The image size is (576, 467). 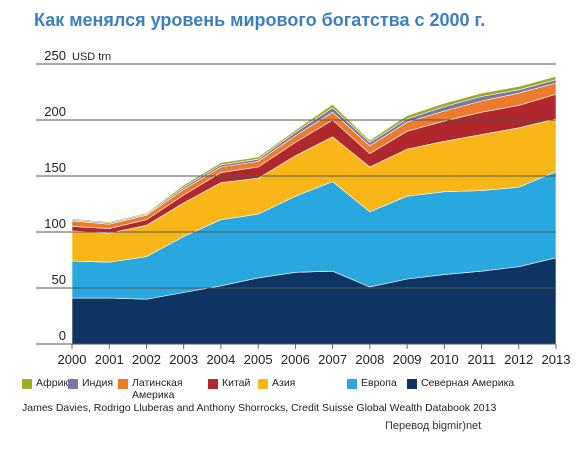 What do you see at coordinates (258, 359) in the screenshot?
I see `x-tick-label: 2005` at bounding box center [258, 359].